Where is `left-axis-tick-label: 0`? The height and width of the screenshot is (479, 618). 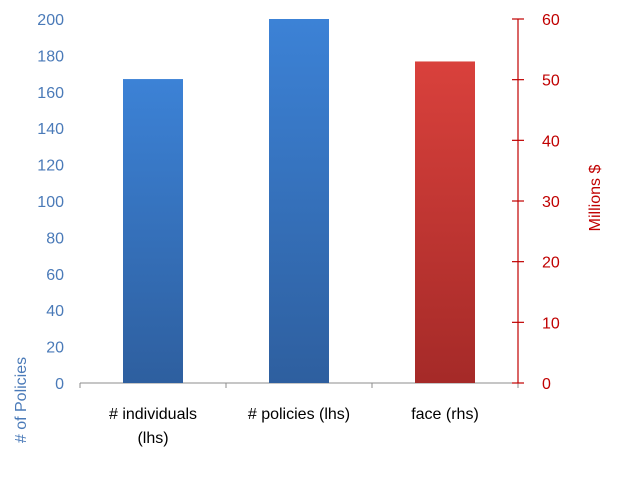 left-axis-tick-label: 0 is located at coordinates (59, 384).